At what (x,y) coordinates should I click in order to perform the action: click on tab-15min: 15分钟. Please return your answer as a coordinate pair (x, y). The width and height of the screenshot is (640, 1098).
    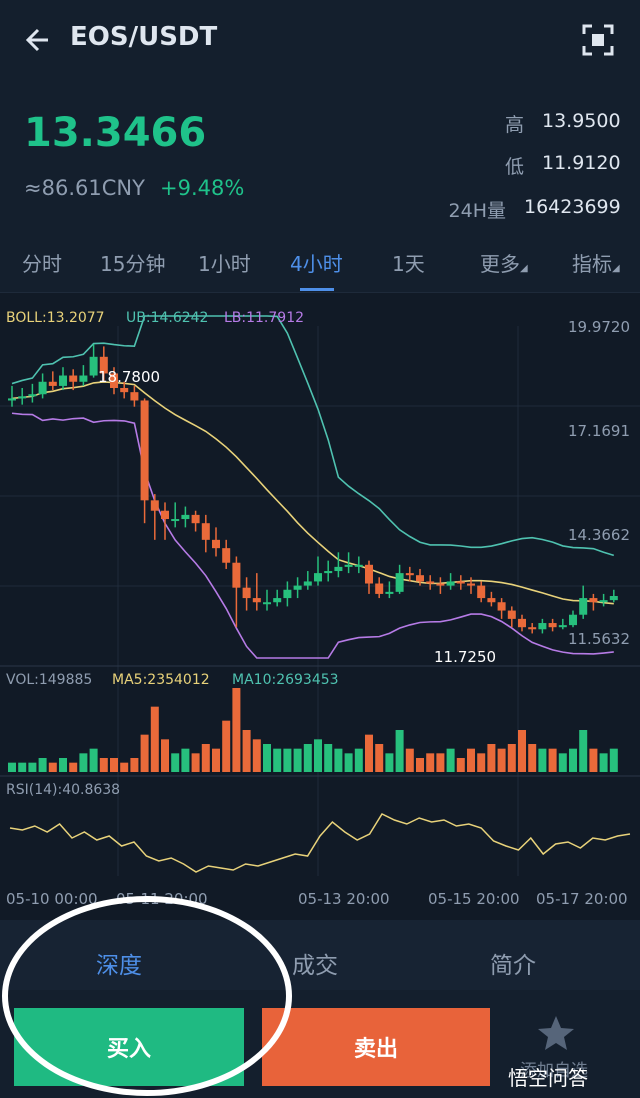
    Looking at the image, I should click on (133, 264).